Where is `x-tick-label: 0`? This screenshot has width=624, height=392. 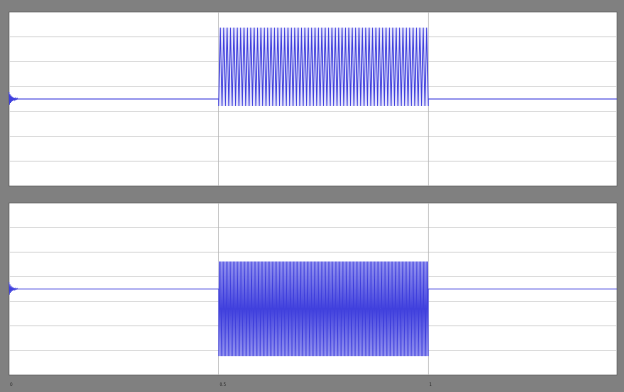
x-tick-label: 0 is located at coordinates (11, 384).